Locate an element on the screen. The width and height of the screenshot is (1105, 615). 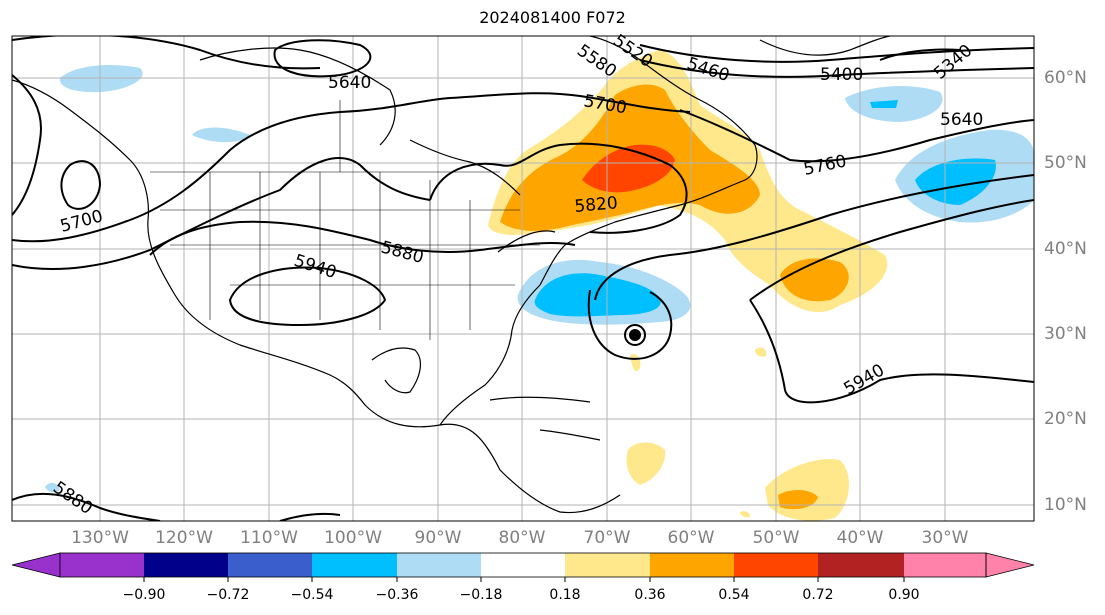
lat-label-30n: 30°N is located at coordinates (1065, 334).